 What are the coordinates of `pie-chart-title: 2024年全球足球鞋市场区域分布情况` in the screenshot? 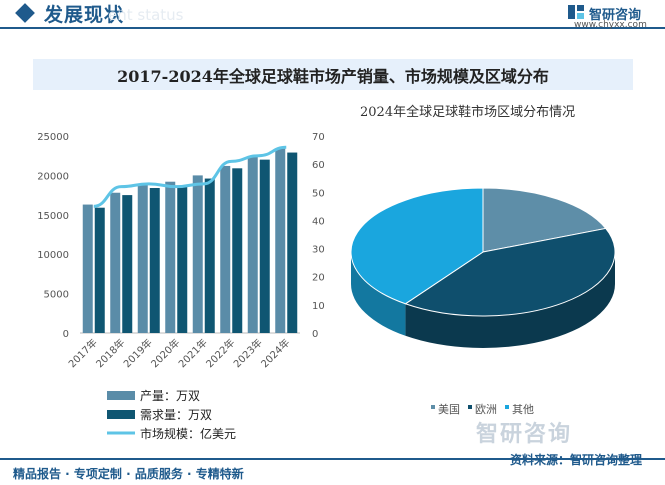 It's located at (468, 112).